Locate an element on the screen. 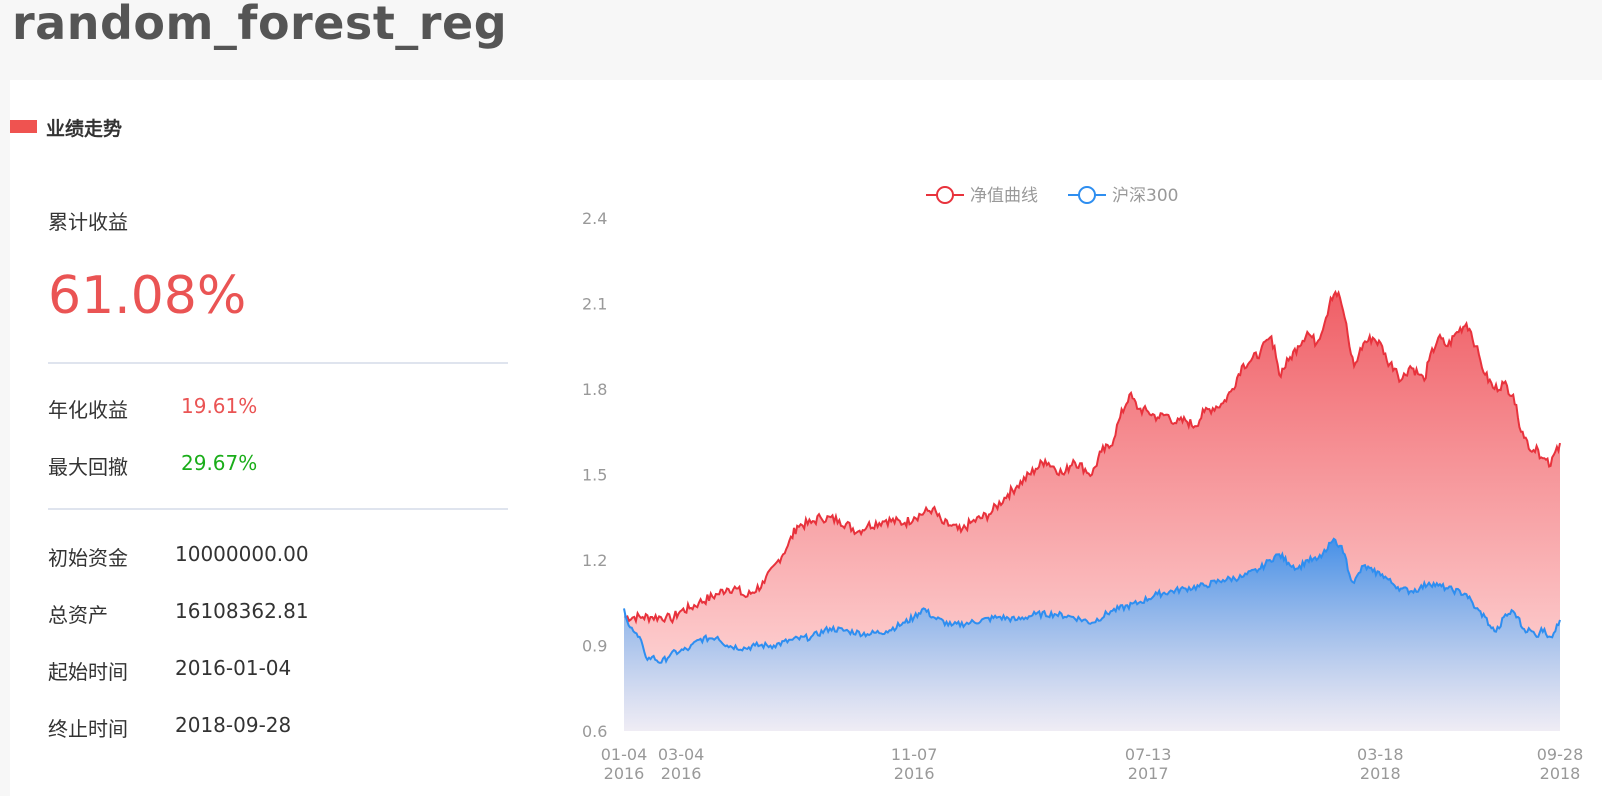 This screenshot has height=796, width=1602. section-marker is located at coordinates (23, 126).